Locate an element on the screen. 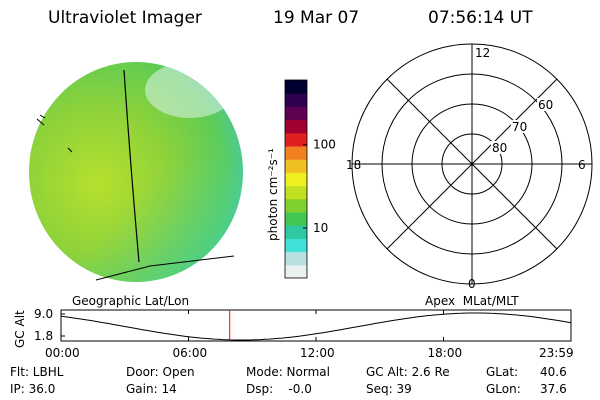 The width and height of the screenshot is (600, 400). timeline-xtick-label: 00:00 is located at coordinates (62, 353).